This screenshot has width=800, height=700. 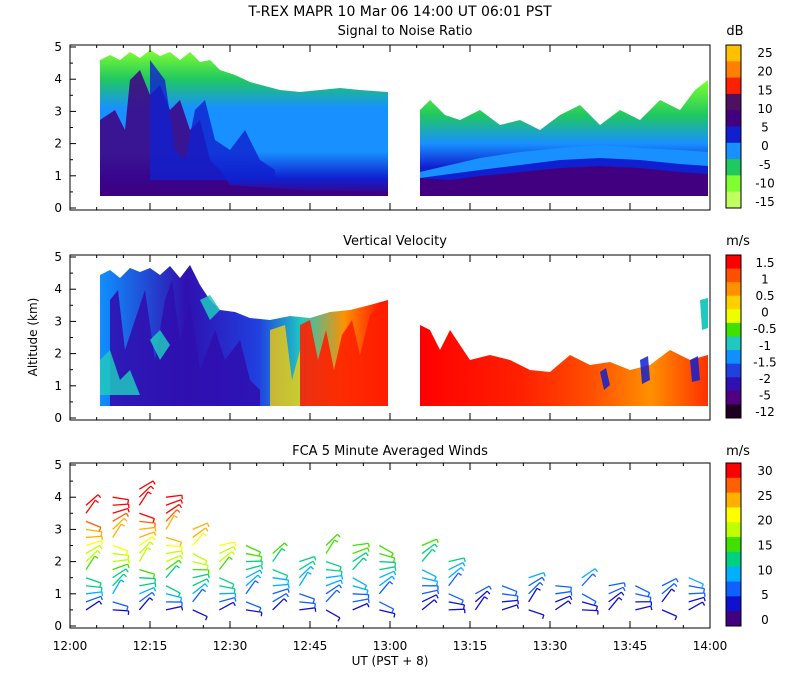 I want to click on colorbar-label: 15, so click(x=764, y=90).